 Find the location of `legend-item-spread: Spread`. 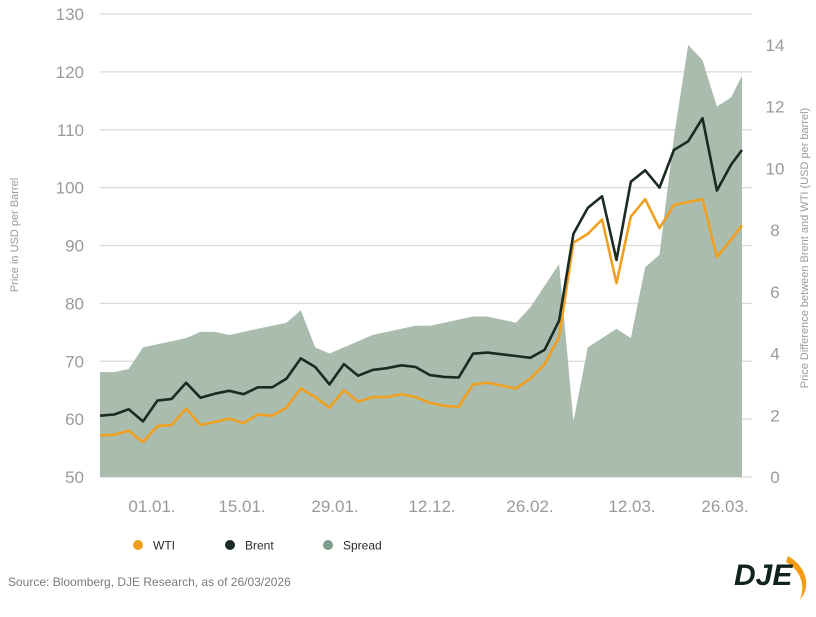

legend-item-spread: Spread is located at coordinates (352, 546).